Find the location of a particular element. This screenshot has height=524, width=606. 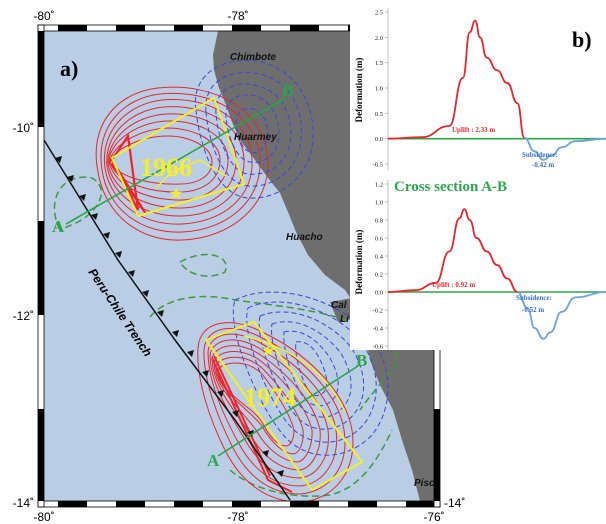

y-tick-label: -0.2 is located at coordinates (378, 311).